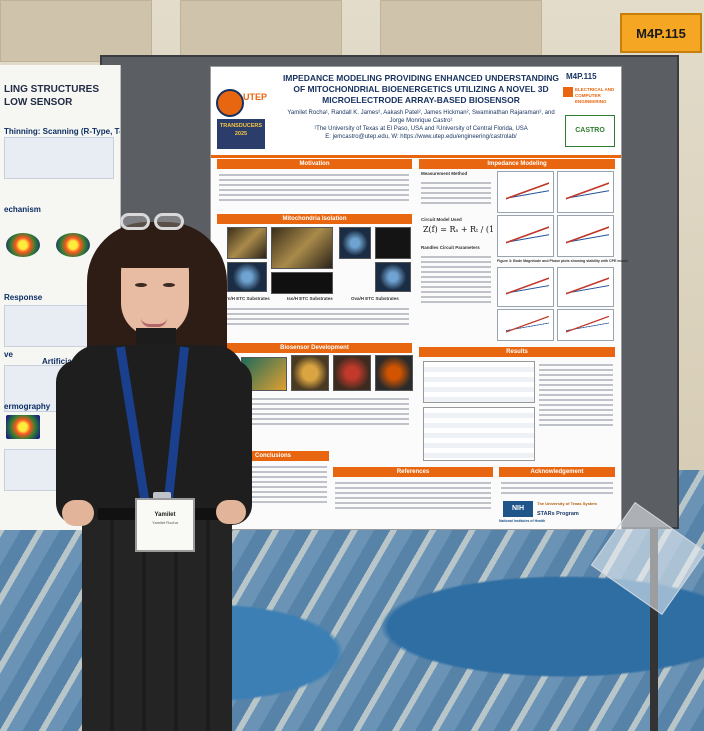  I want to click on section-references: References, so click(413, 472).